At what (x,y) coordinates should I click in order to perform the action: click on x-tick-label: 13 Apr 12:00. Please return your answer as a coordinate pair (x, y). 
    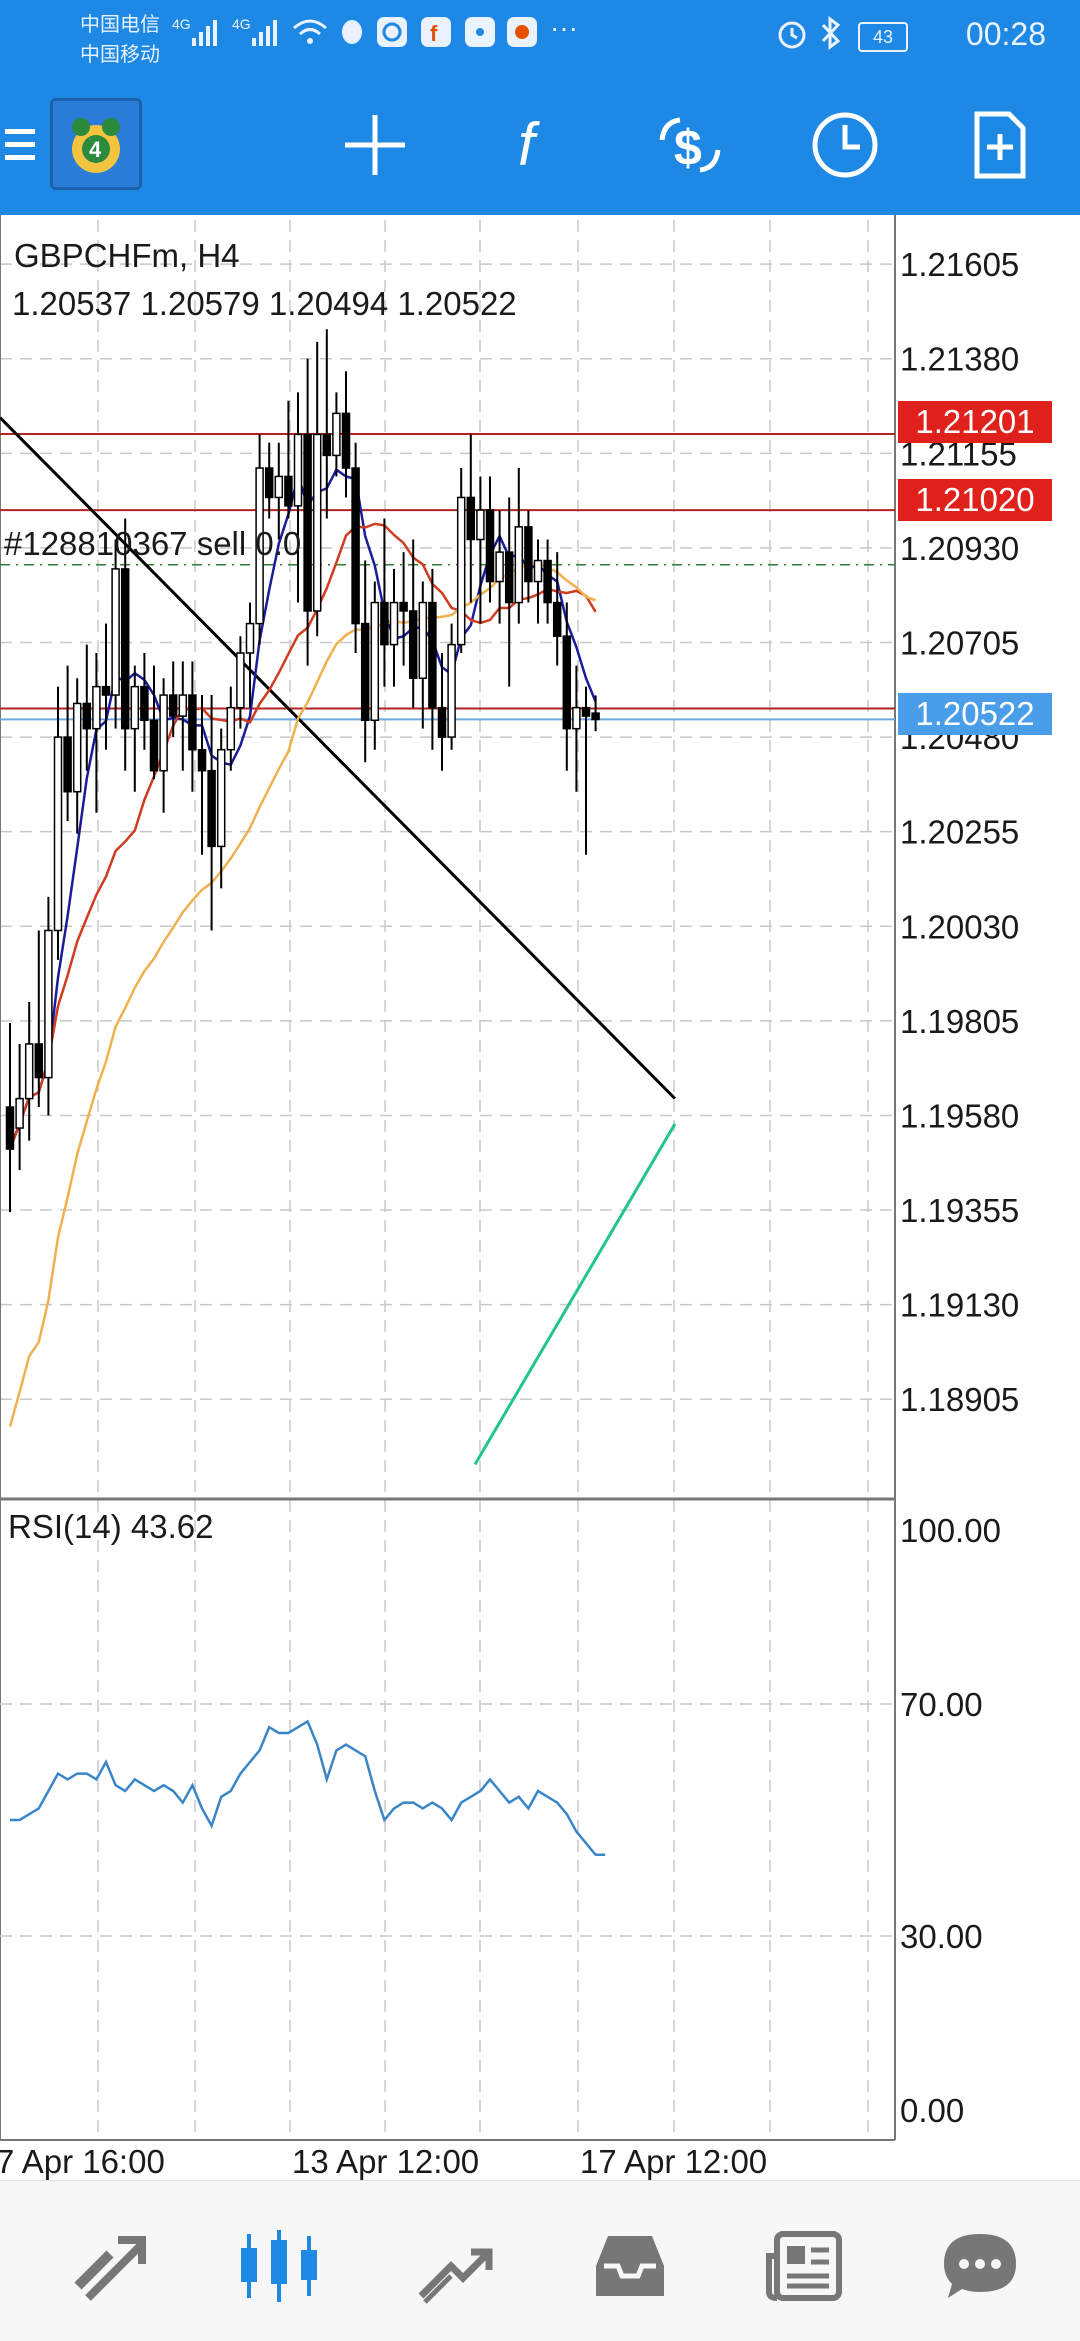
    Looking at the image, I should click on (385, 2161).